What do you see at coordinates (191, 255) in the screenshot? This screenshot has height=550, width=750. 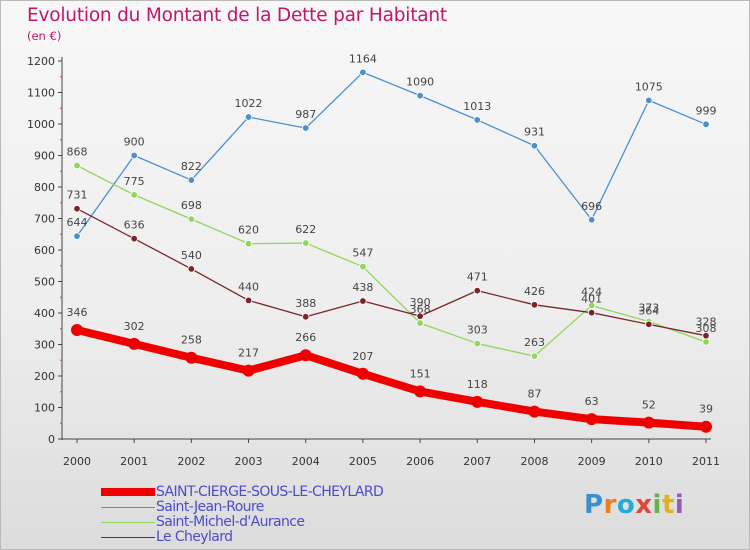 I see `data-label: 540` at bounding box center [191, 255].